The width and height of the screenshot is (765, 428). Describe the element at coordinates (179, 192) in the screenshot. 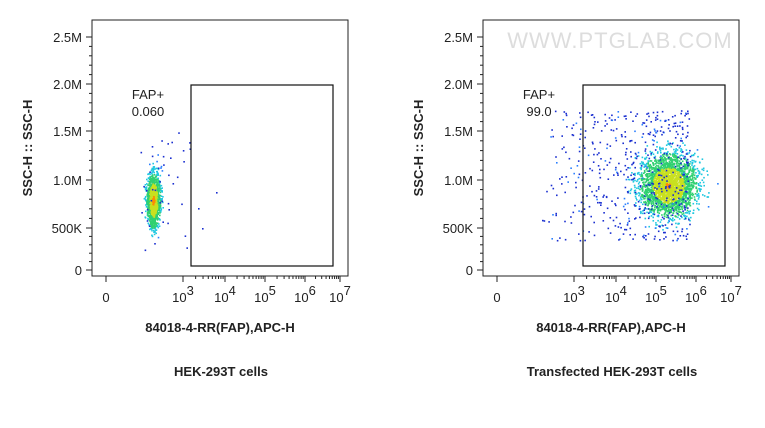

I see `event-dots` at that location.